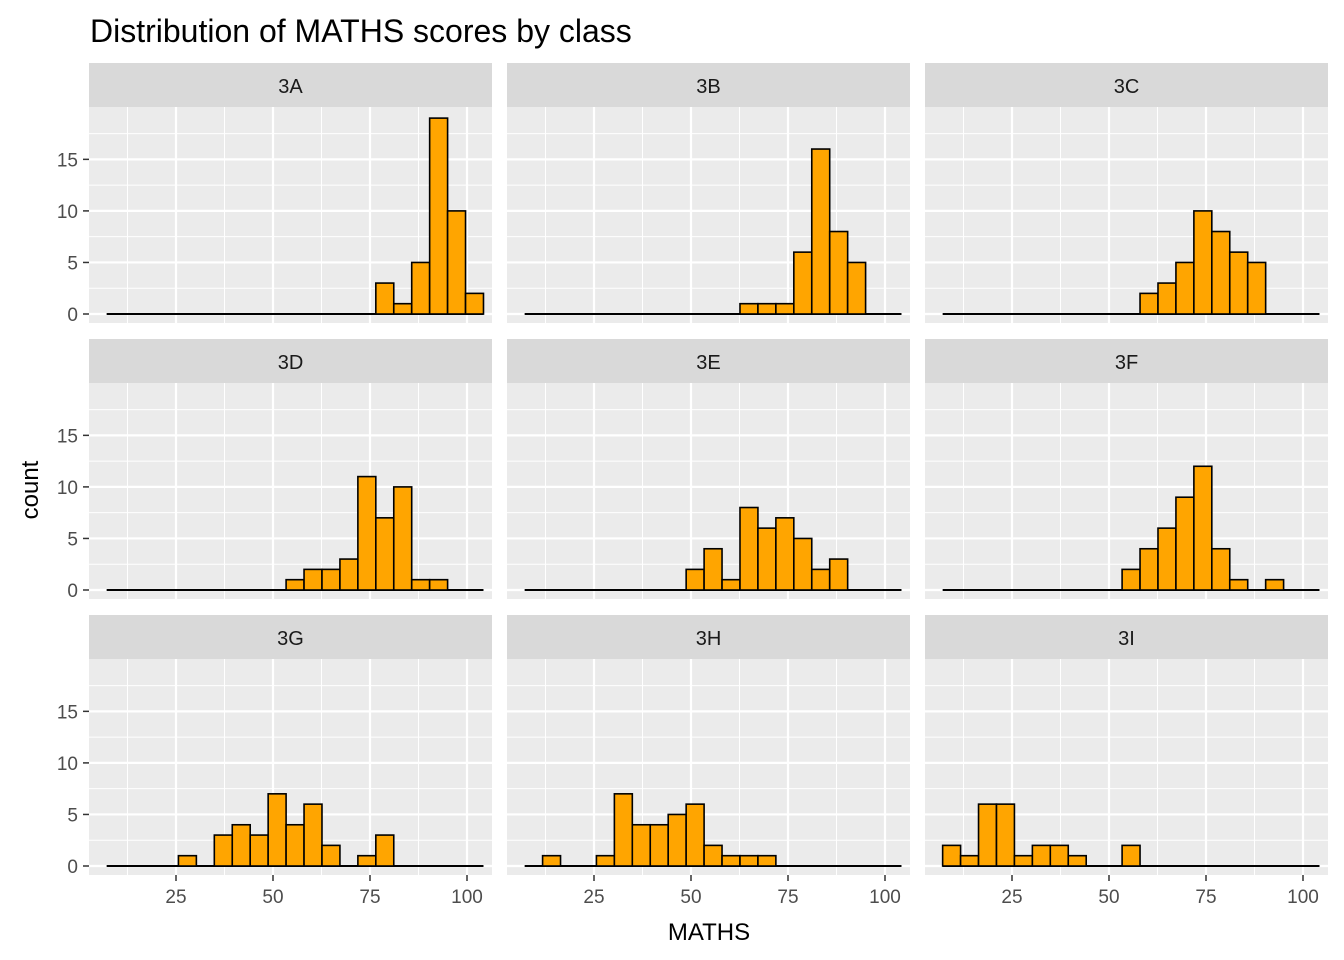 The height and width of the screenshot is (960, 1344). I want to click on facet-strip-label: 3D, so click(291, 363).